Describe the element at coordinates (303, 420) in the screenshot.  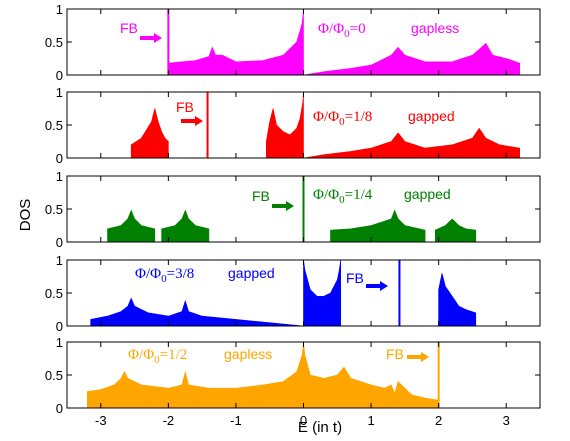
I see `x-tick-label: 0` at that location.